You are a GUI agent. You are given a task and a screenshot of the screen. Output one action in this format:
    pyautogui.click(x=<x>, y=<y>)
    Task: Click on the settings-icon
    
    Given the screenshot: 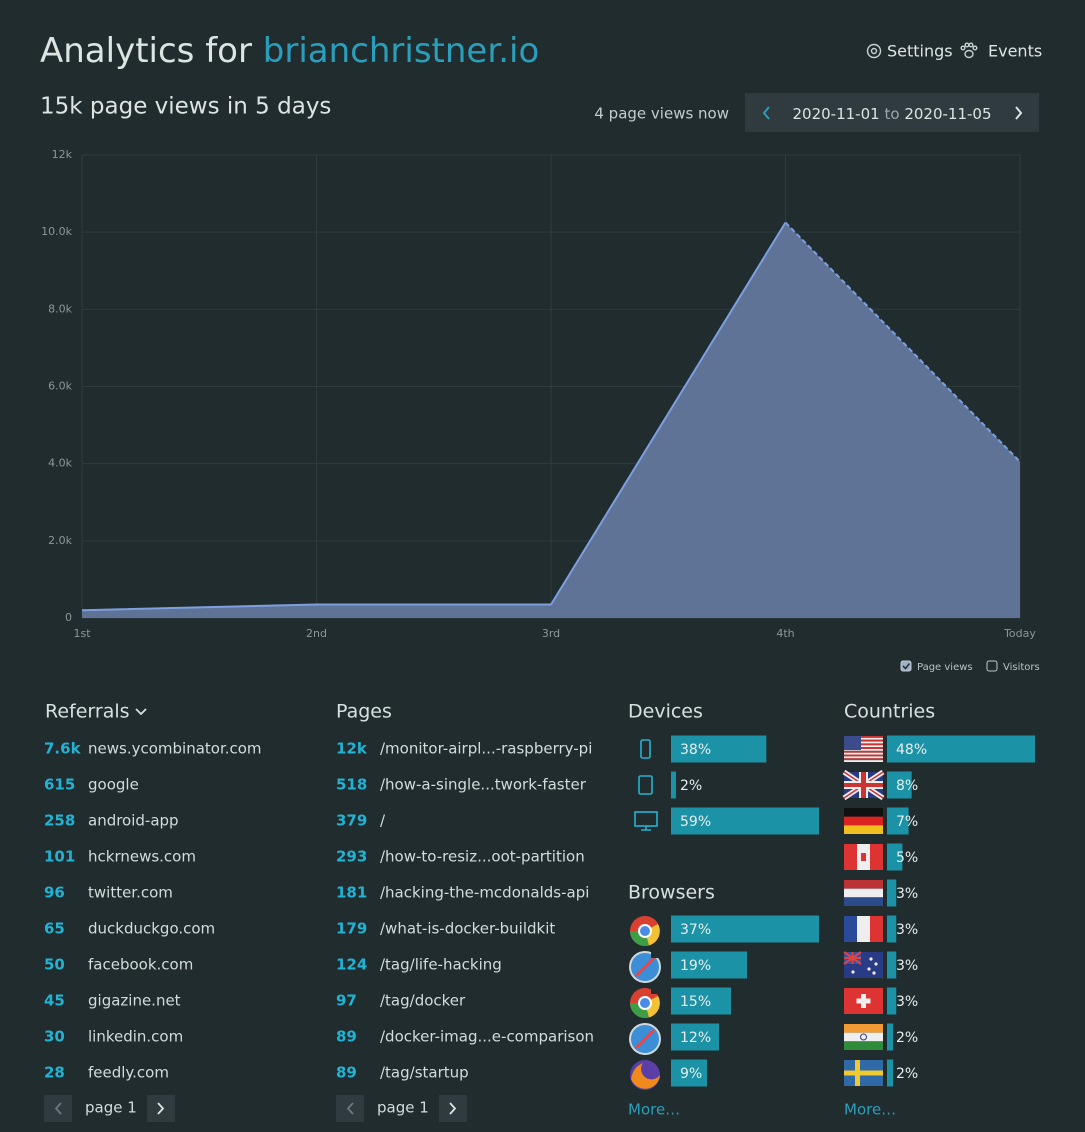 What is the action you would take?
    pyautogui.click(x=874, y=51)
    